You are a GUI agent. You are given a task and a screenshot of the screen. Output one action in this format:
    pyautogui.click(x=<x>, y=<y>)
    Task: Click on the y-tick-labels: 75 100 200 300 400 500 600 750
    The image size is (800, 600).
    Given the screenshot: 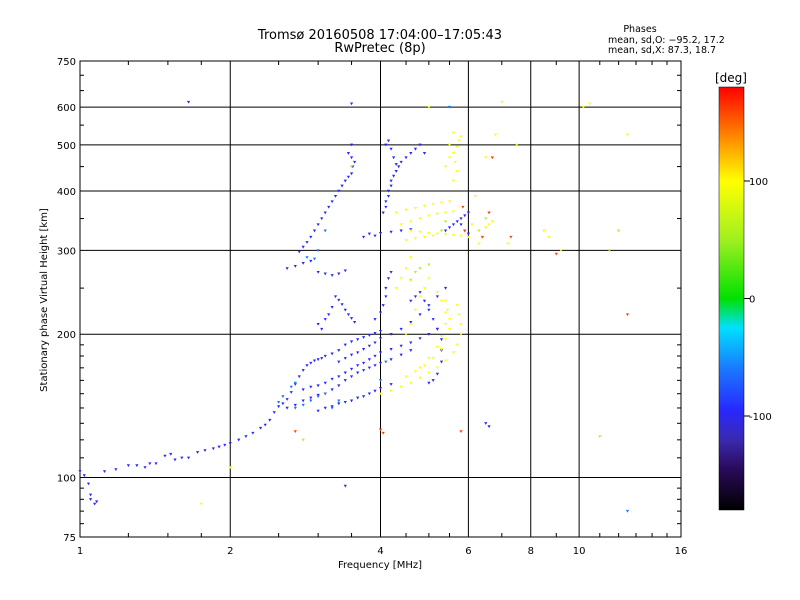 What is the action you would take?
    pyautogui.click(x=66, y=300)
    